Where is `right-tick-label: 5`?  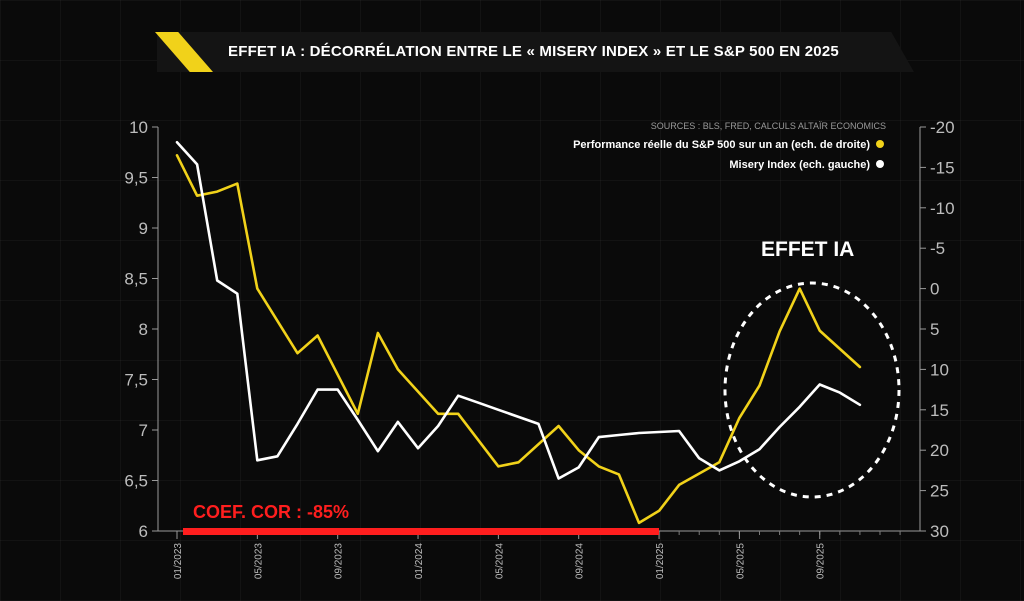 right-tick-label: 5 is located at coordinates (934, 329).